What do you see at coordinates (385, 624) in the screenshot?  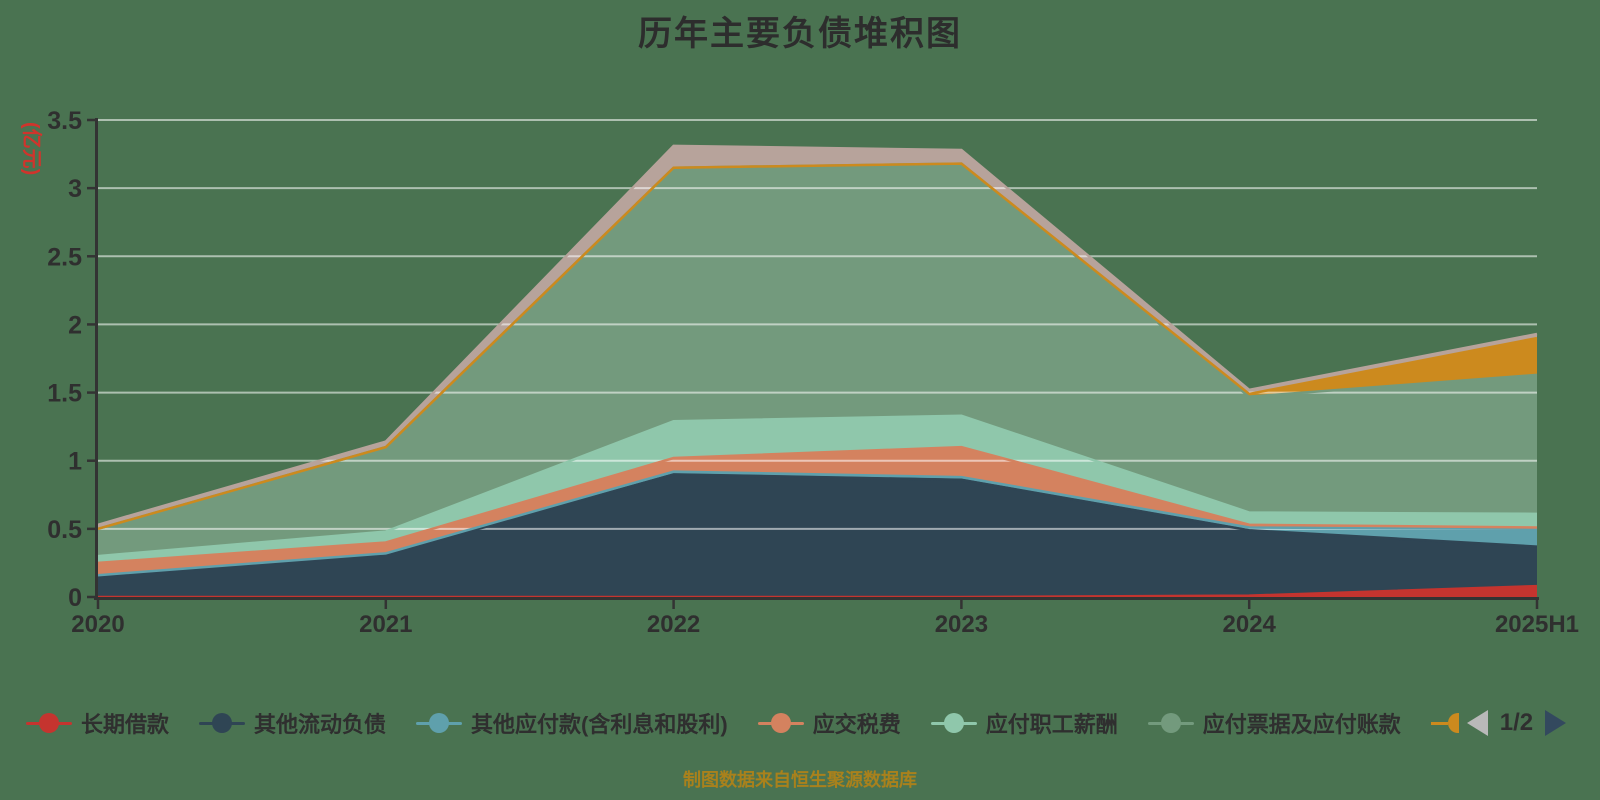 I see `x-tick-label: 2021` at bounding box center [385, 624].